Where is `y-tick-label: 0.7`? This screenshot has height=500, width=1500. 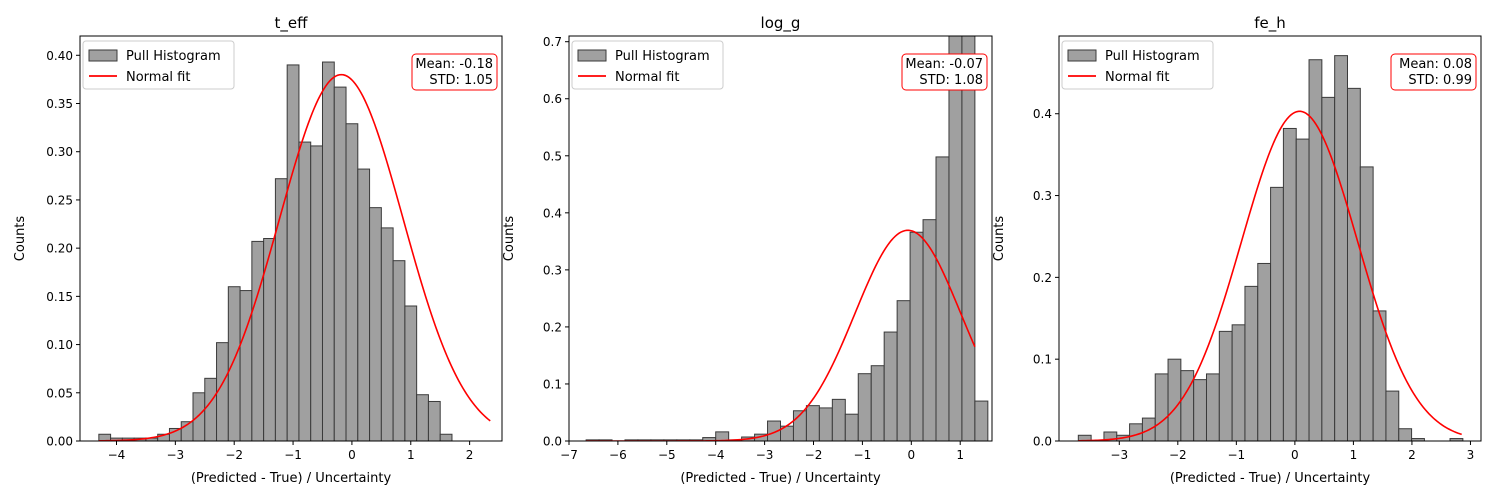
y-tick-label: 0.7 is located at coordinates (552, 42).